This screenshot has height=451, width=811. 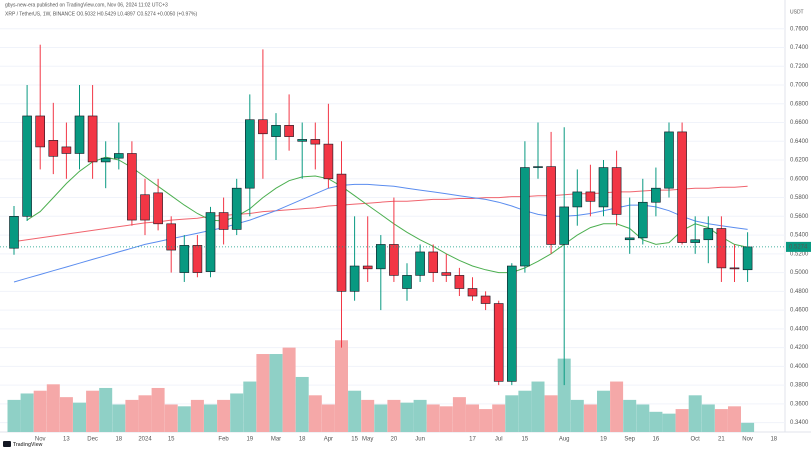 What do you see at coordinates (656, 440) in the screenshot?
I see `x-tick-label: 16` at bounding box center [656, 440].